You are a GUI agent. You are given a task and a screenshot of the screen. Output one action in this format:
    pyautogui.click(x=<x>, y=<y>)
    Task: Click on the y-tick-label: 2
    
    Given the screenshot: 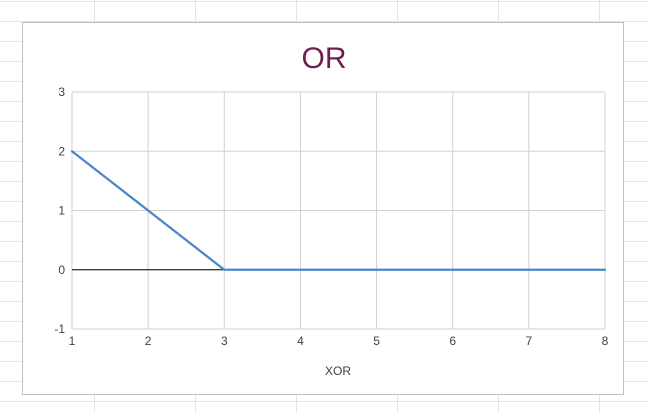 What is the action you would take?
    pyautogui.click(x=61, y=151)
    